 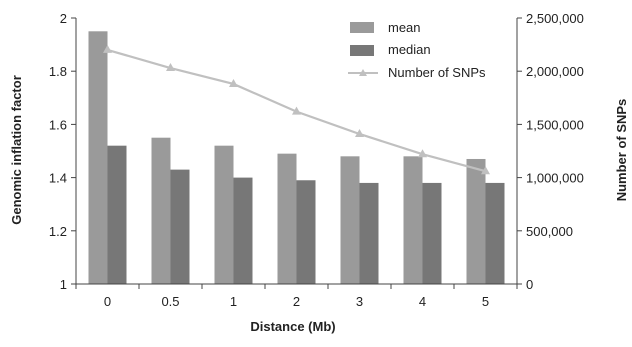 I want to click on legend-label-median: median, so click(x=409, y=49).